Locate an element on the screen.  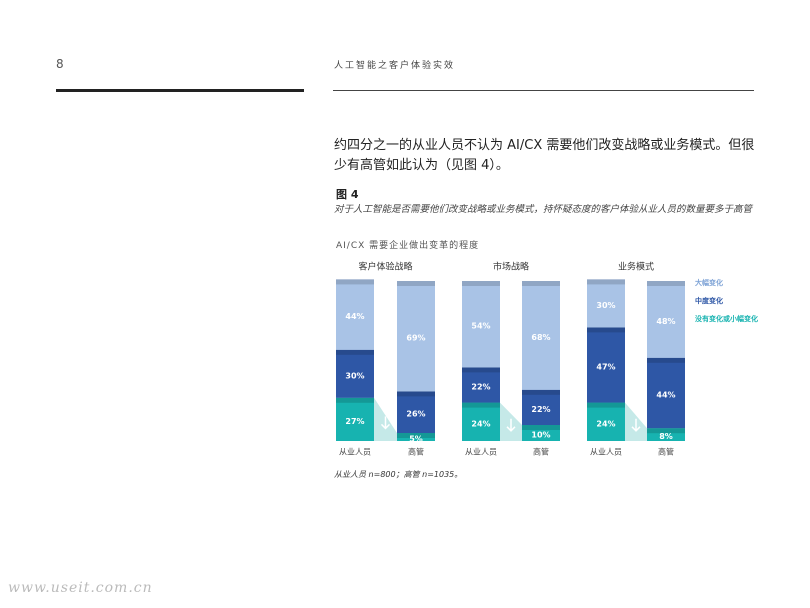
legend-entry: 中度变化 is located at coordinates (709, 300).